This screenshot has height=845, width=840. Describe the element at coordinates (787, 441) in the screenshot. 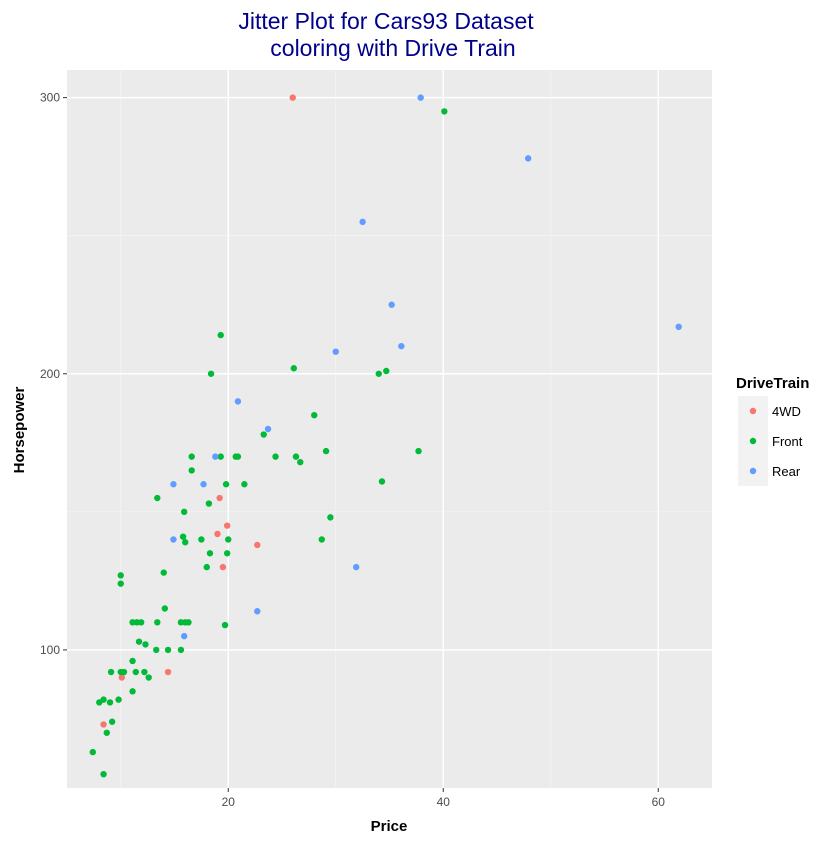

I see `legend-label-front: Front` at that location.